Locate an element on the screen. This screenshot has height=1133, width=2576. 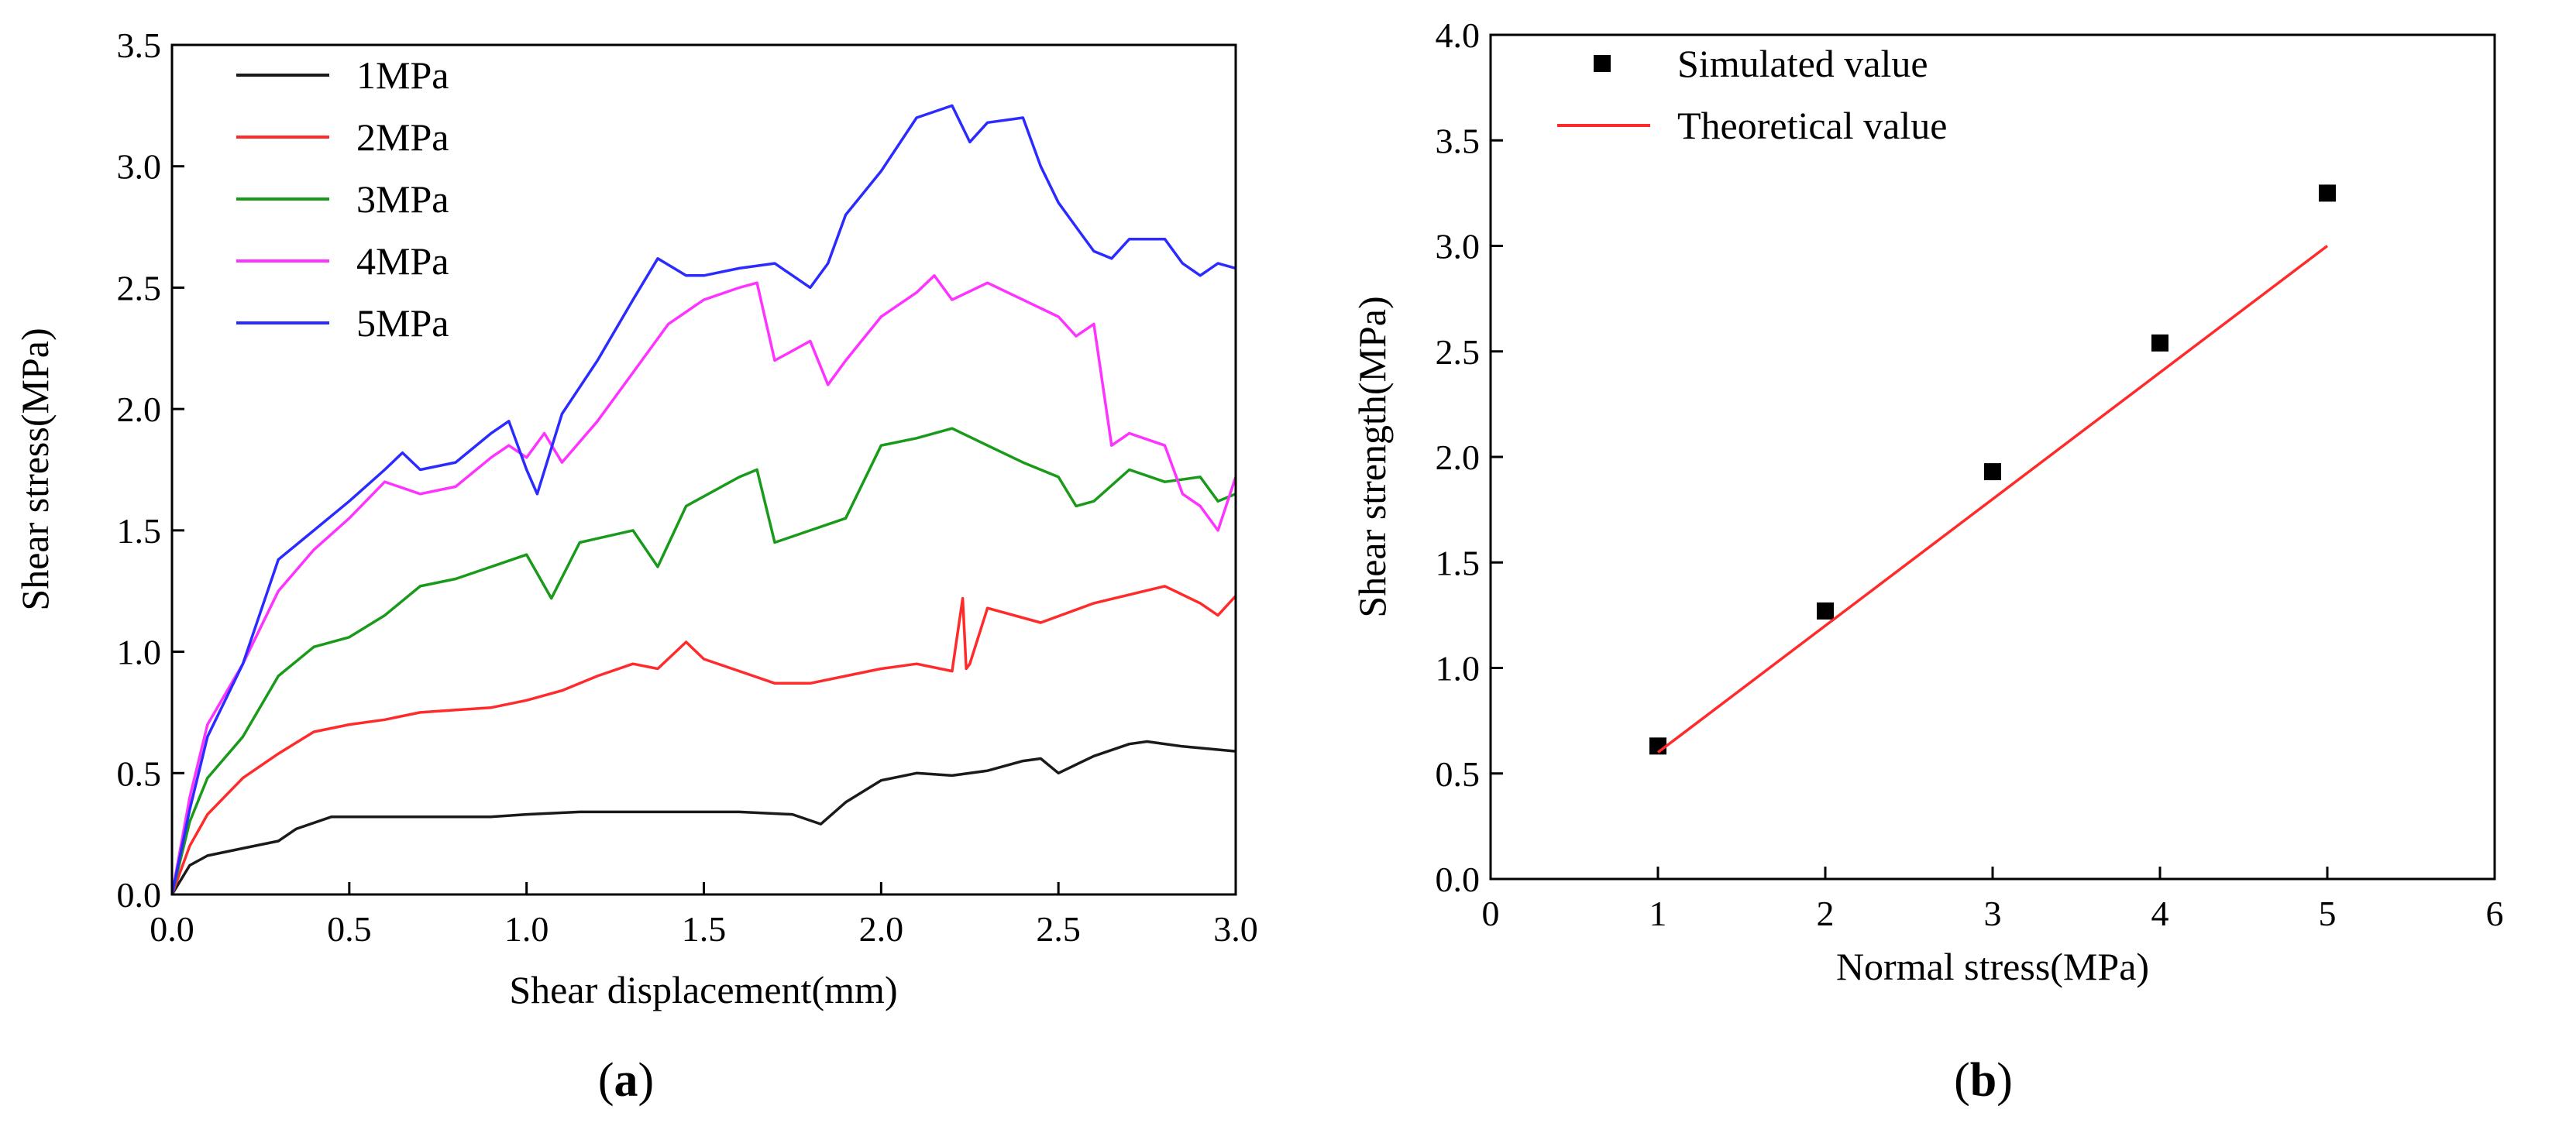
legend-label-1mpa: 1MPa is located at coordinates (402, 75).